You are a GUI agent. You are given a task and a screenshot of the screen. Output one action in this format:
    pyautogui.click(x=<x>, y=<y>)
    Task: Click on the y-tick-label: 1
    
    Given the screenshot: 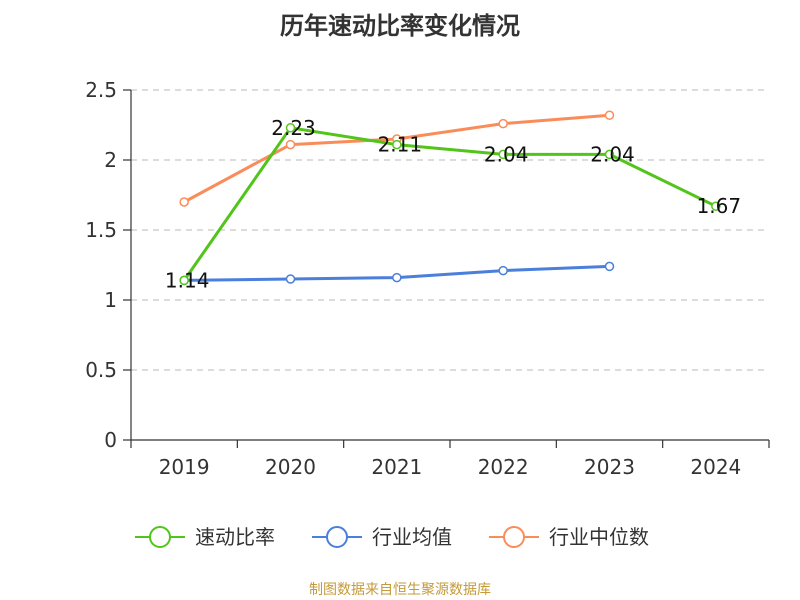 What is the action you would take?
    pyautogui.click(x=110, y=300)
    